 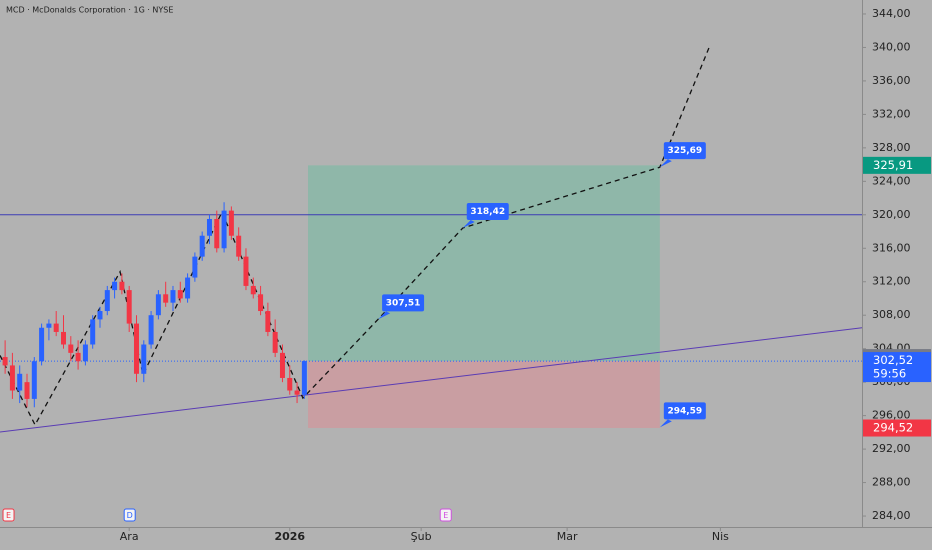 I want to click on y-tick-label: 332,00, so click(x=891, y=113).